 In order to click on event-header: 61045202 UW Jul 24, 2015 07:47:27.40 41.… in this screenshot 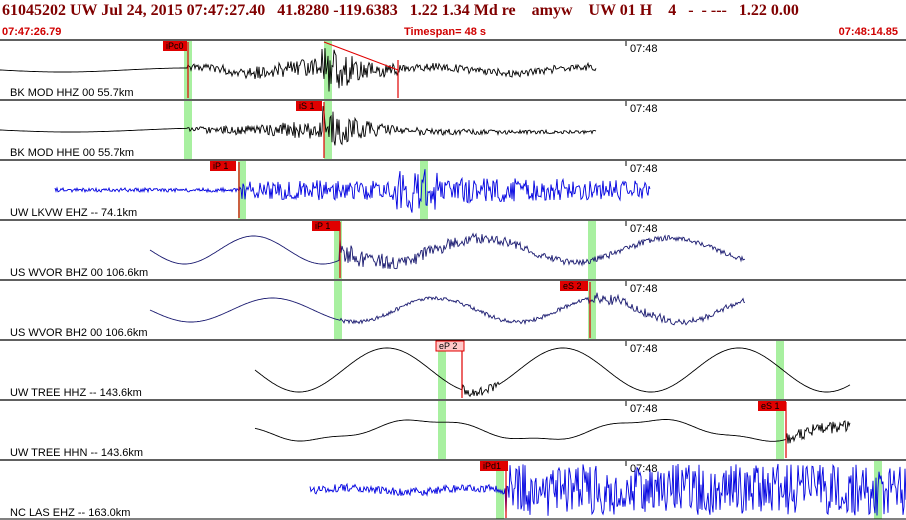, I will do `click(453, 20)`.